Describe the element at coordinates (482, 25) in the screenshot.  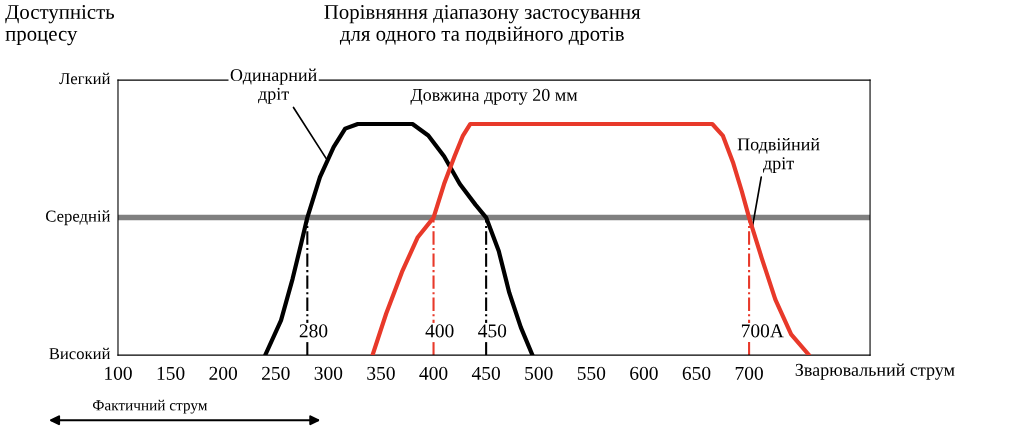
I see `chart-title: Порівняння діапазону застосування для одного та подвійного дротів` at that location.